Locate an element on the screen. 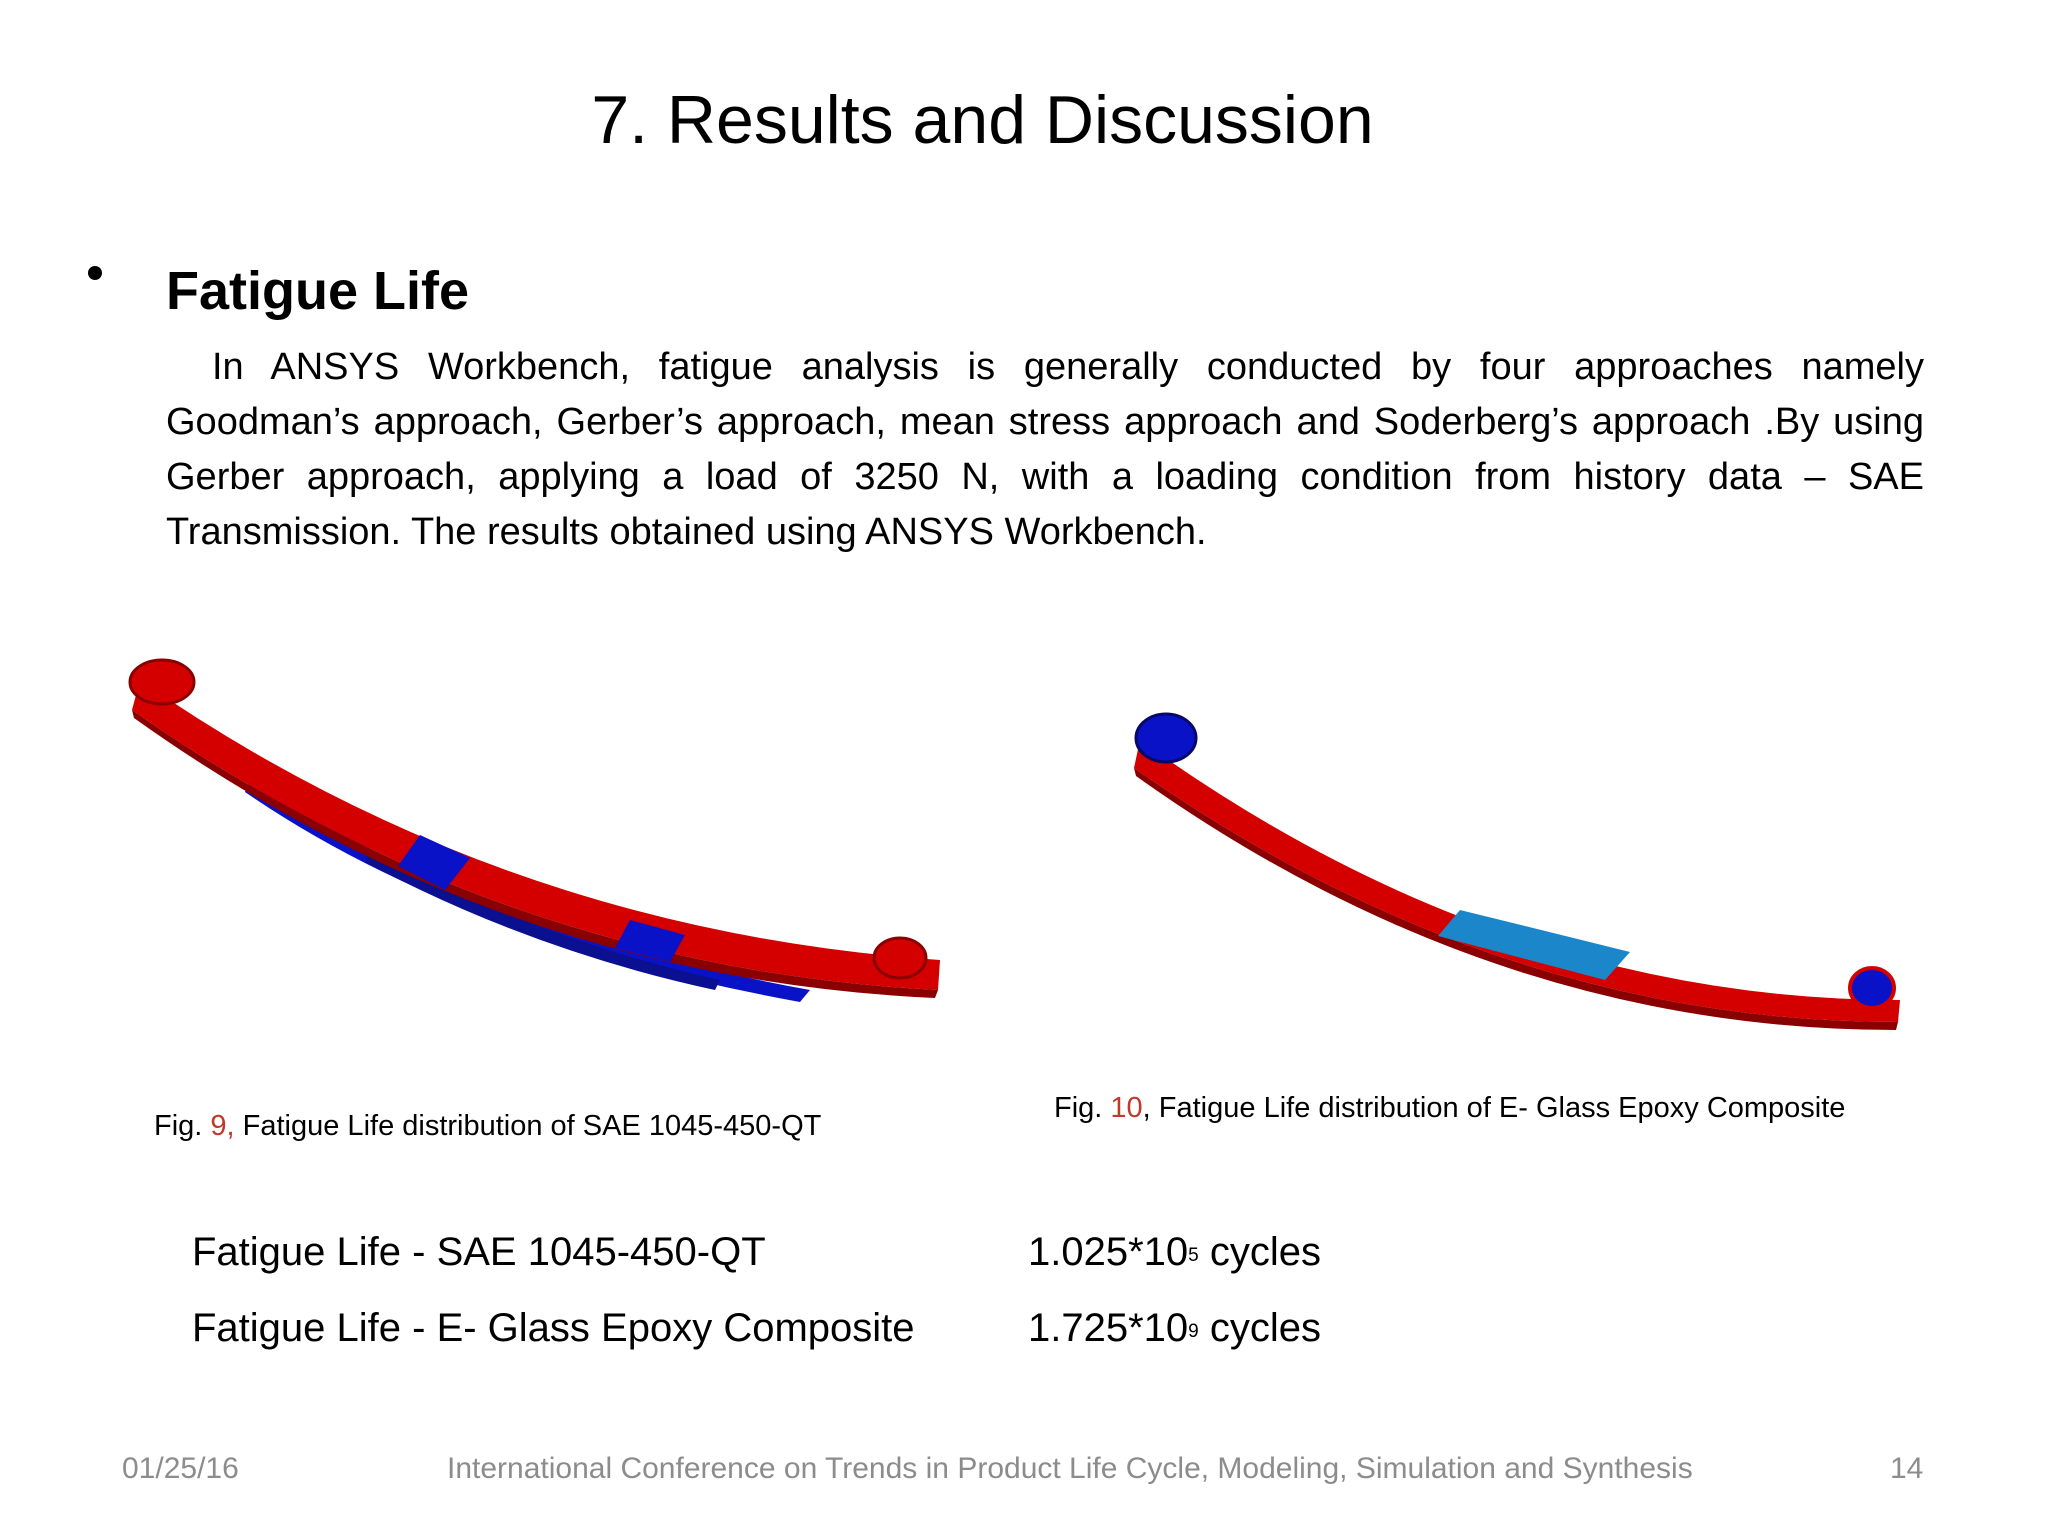 The height and width of the screenshot is (1536, 2048). footer-date: 01/25/16 is located at coordinates (180, 1468).